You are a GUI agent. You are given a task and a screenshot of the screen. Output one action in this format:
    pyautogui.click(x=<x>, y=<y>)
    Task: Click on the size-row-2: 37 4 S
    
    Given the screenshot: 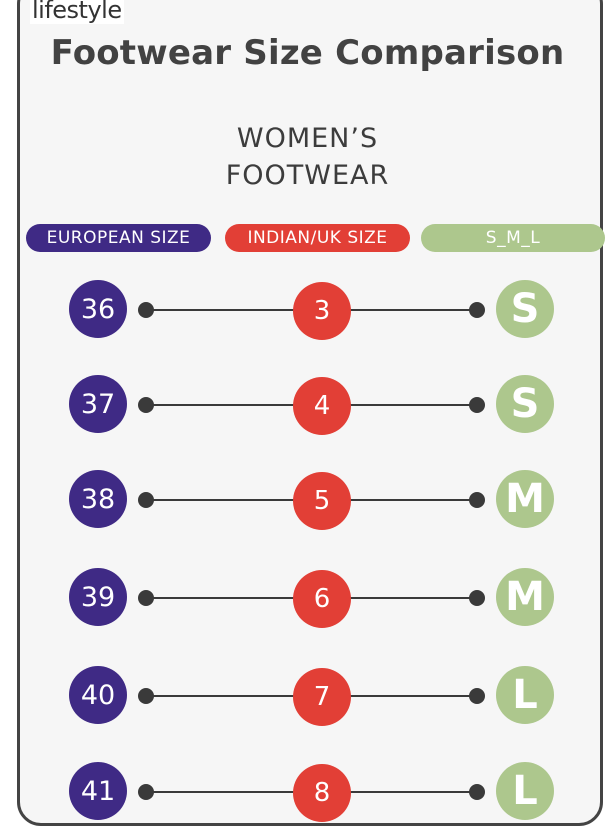 What is the action you would take?
    pyautogui.click(x=307, y=405)
    